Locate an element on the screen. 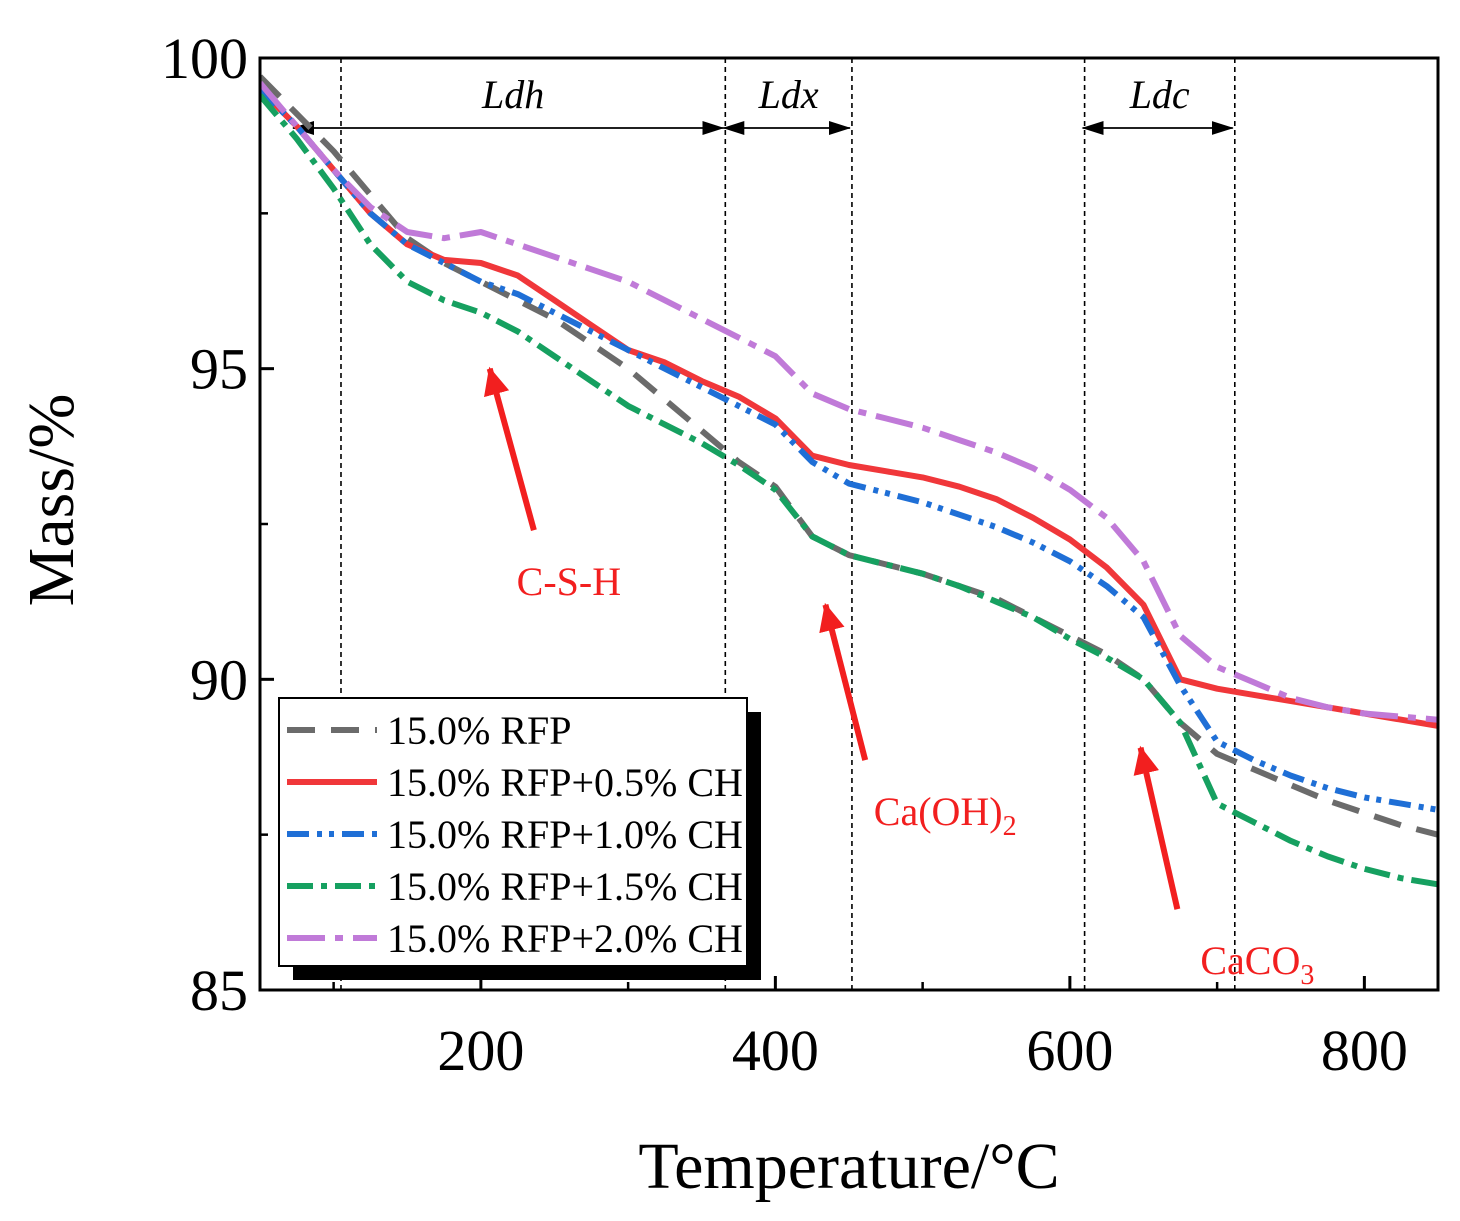 This screenshot has height=1221, width=1460. annotation-arrow-caco is located at coordinates (1157, 827).